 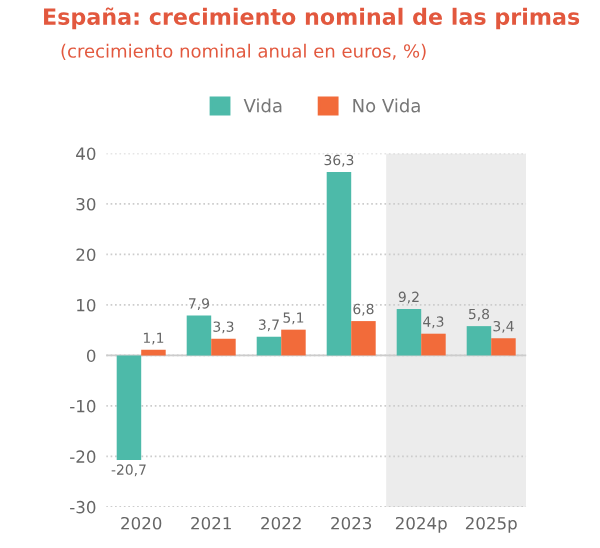 What do you see at coordinates (491, 524) in the screenshot?
I see `x-tick-label: 2025p` at bounding box center [491, 524].